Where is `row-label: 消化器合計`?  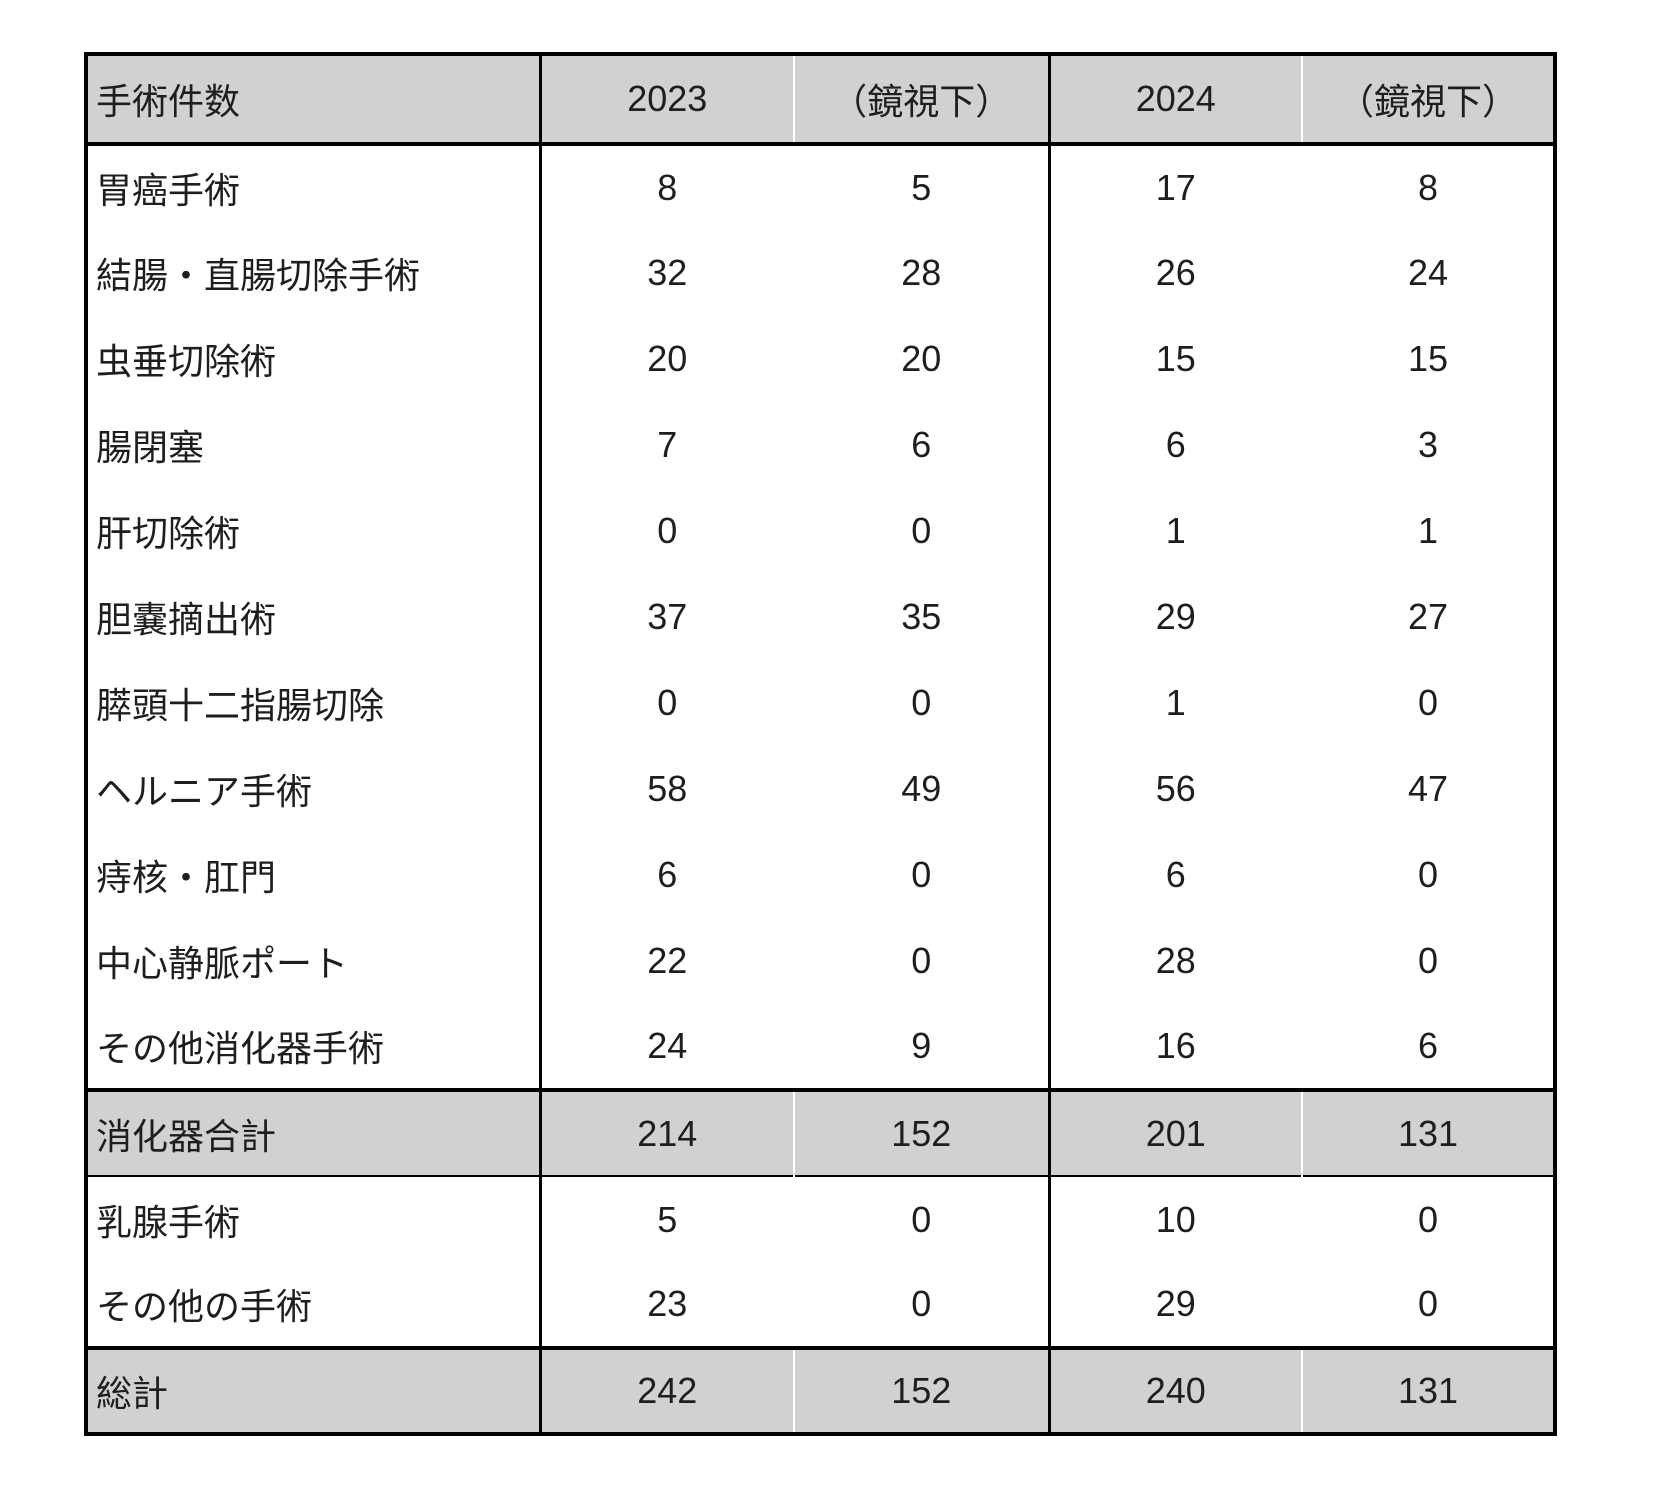 row-label: 消化器合計 is located at coordinates (314, 1133).